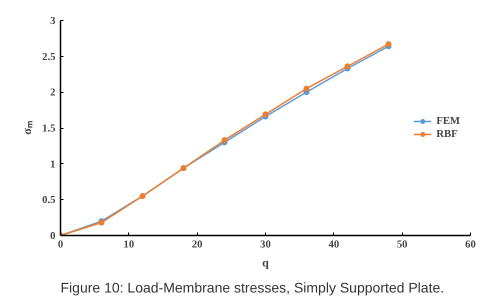 This screenshot has width=495, height=308. I want to click on x-tick-label: 30, so click(265, 245).